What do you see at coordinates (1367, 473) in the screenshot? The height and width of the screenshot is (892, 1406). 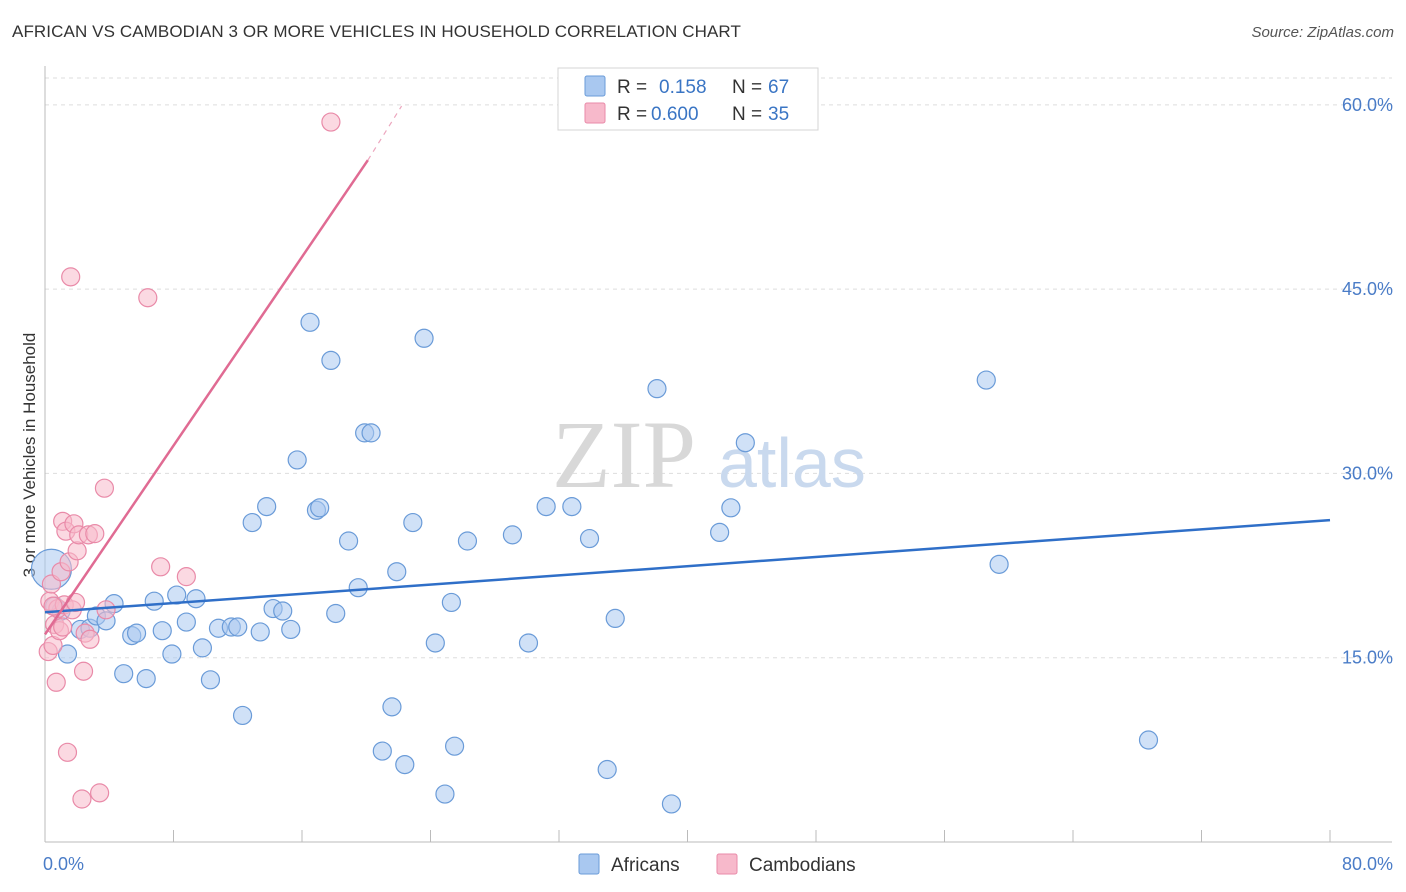 I see `y-tick-label: 30.0%` at bounding box center [1367, 473].